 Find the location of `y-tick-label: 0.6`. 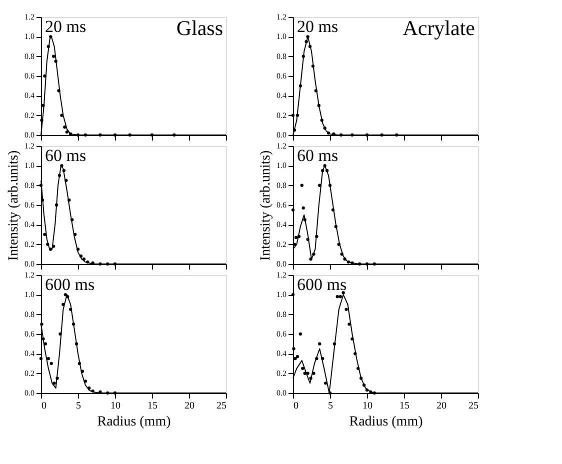

y-tick-label: 0.6 is located at coordinates (281, 334).